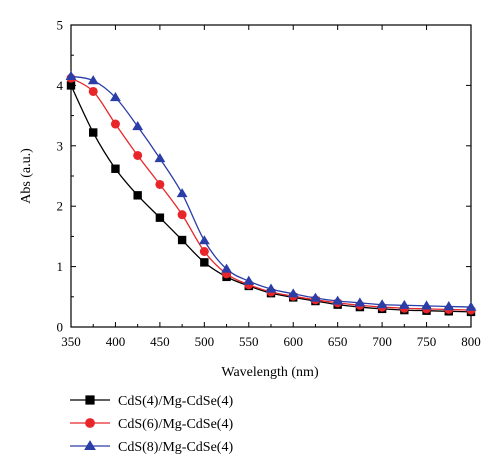 The image size is (500, 476). What do you see at coordinates (116, 341) in the screenshot?
I see `x-tick-label: 400` at bounding box center [116, 341].